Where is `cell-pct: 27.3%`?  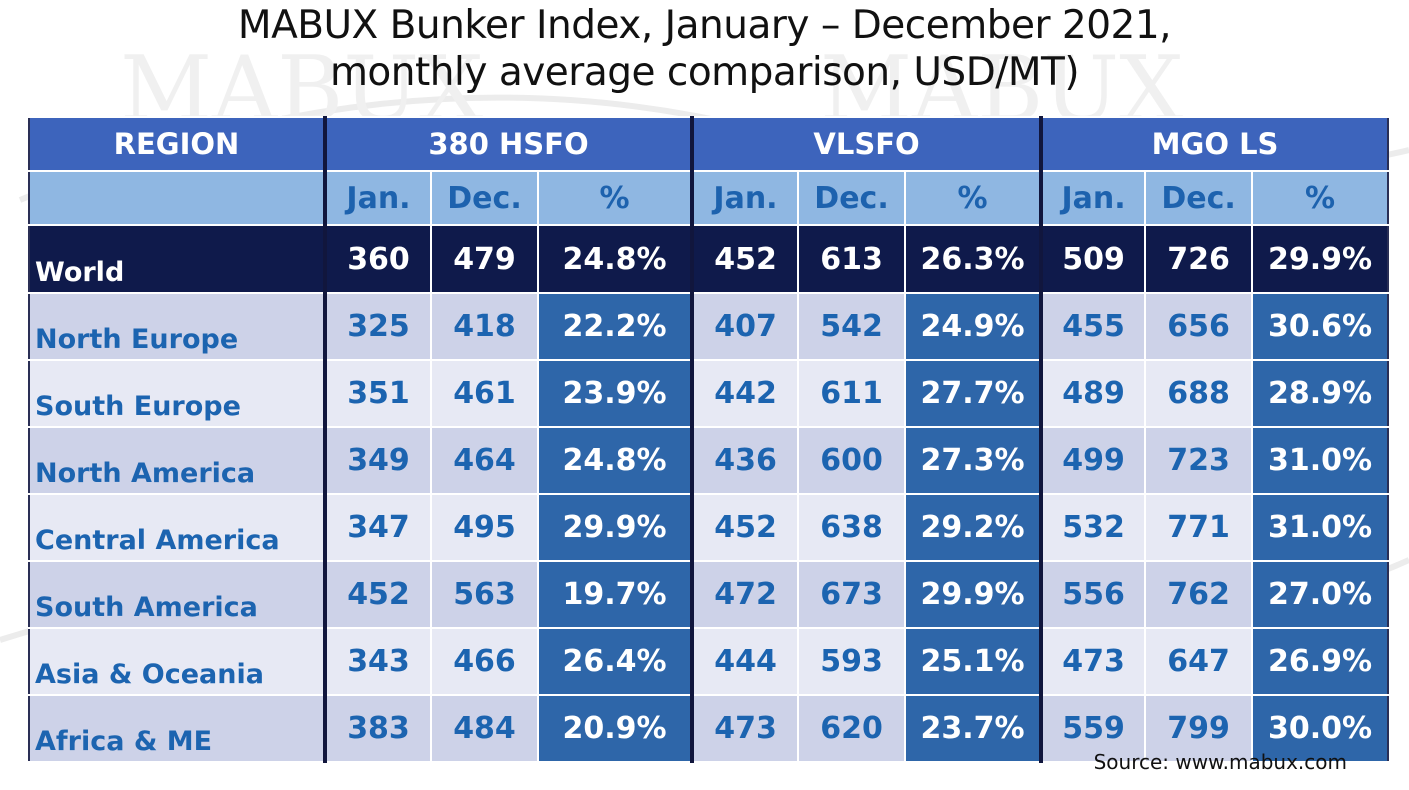
cell-pct: 27.3% is located at coordinates (973, 460).